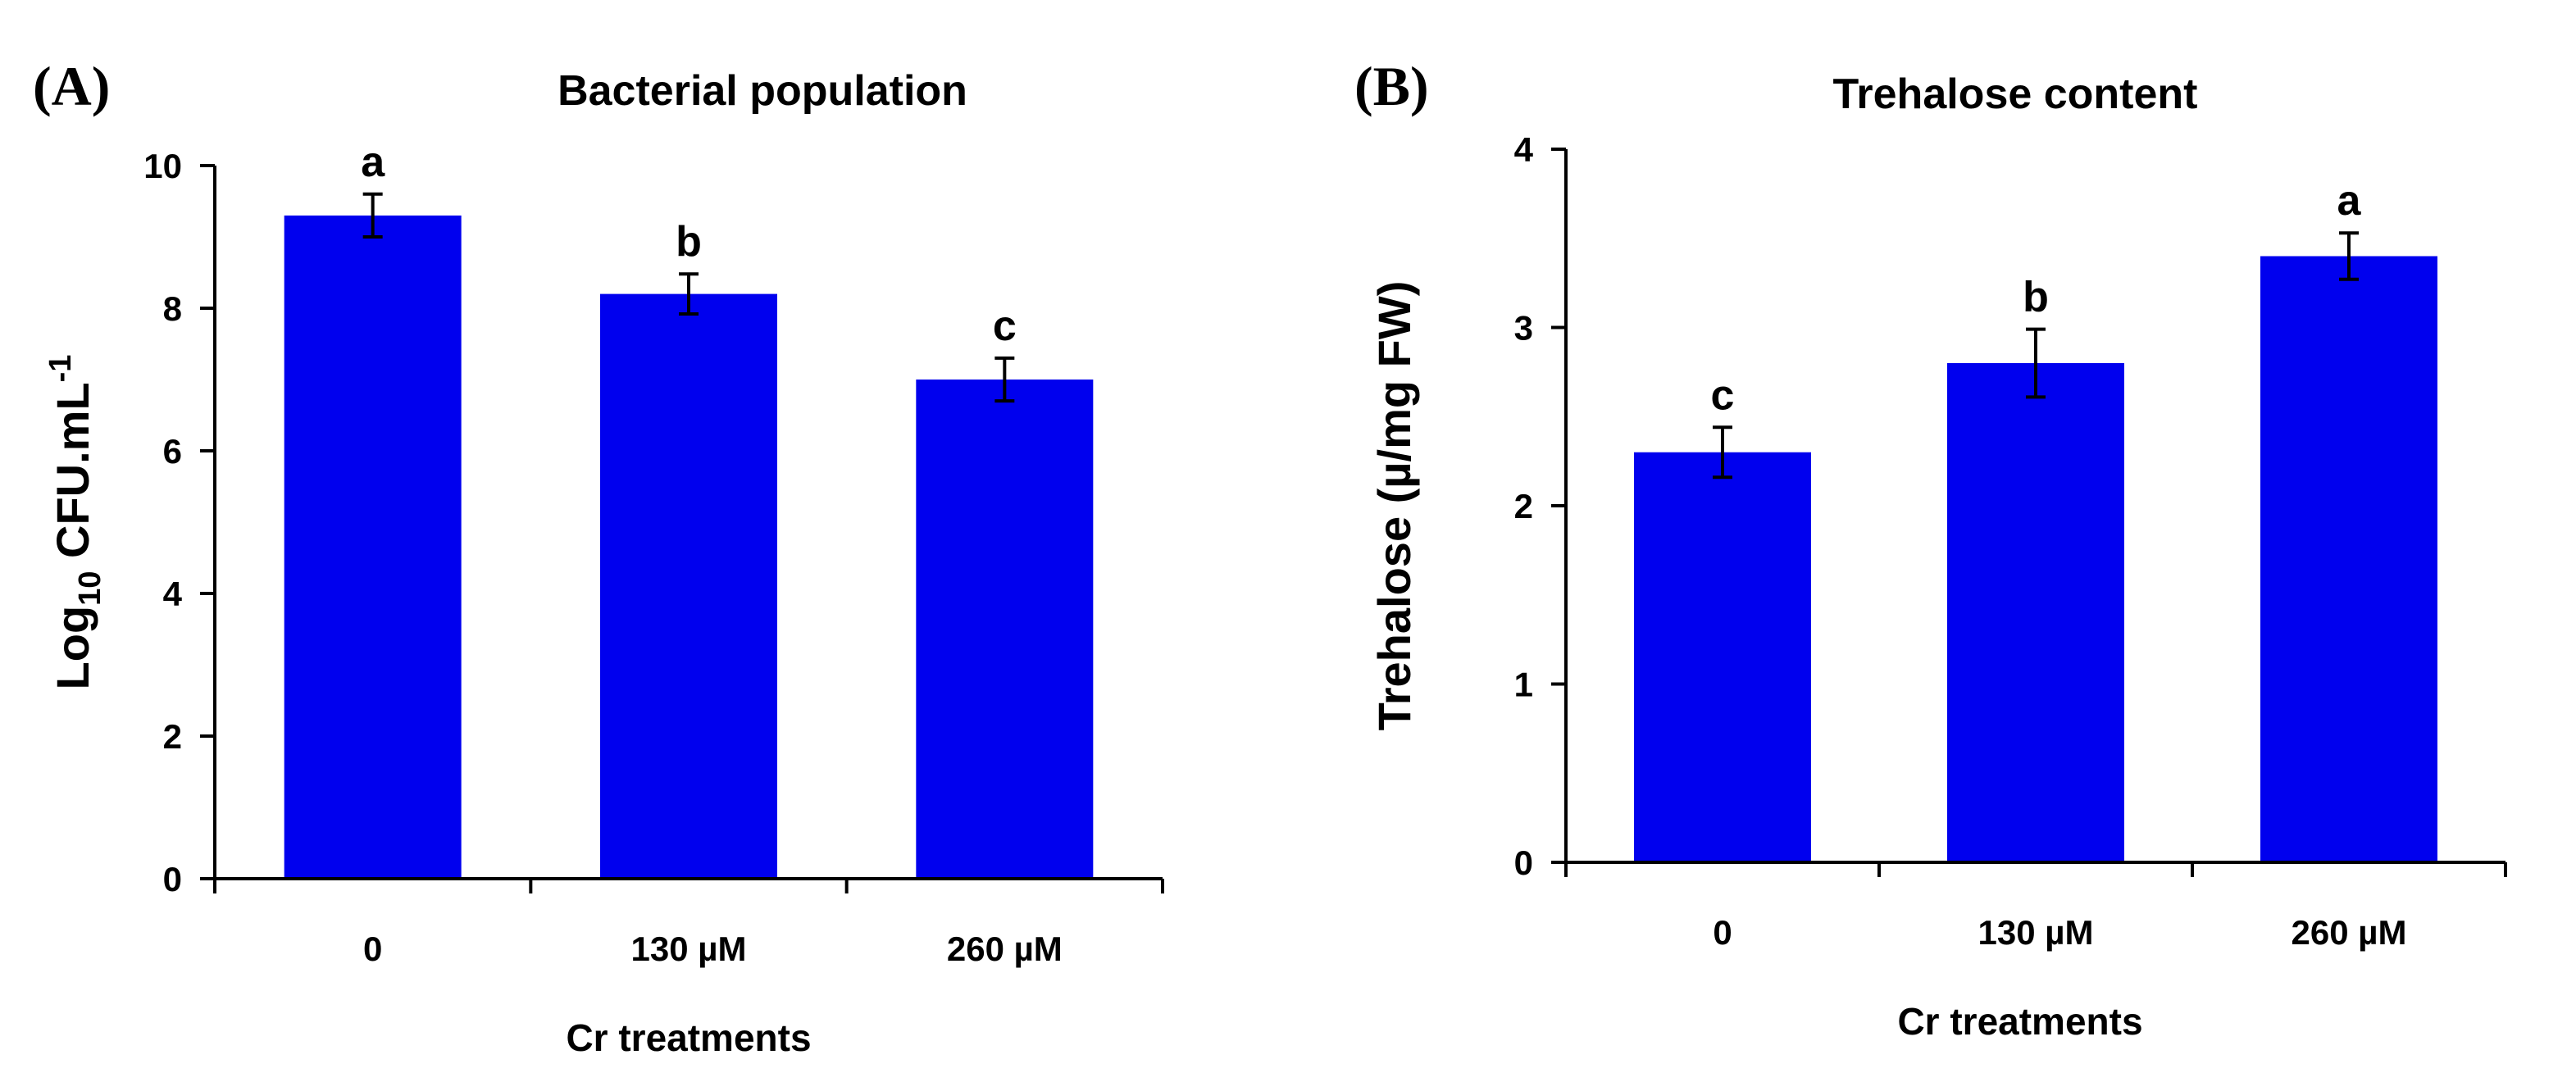  I want to click on y-axis-label: Log10 CFU.mL-1, so click(75, 522).